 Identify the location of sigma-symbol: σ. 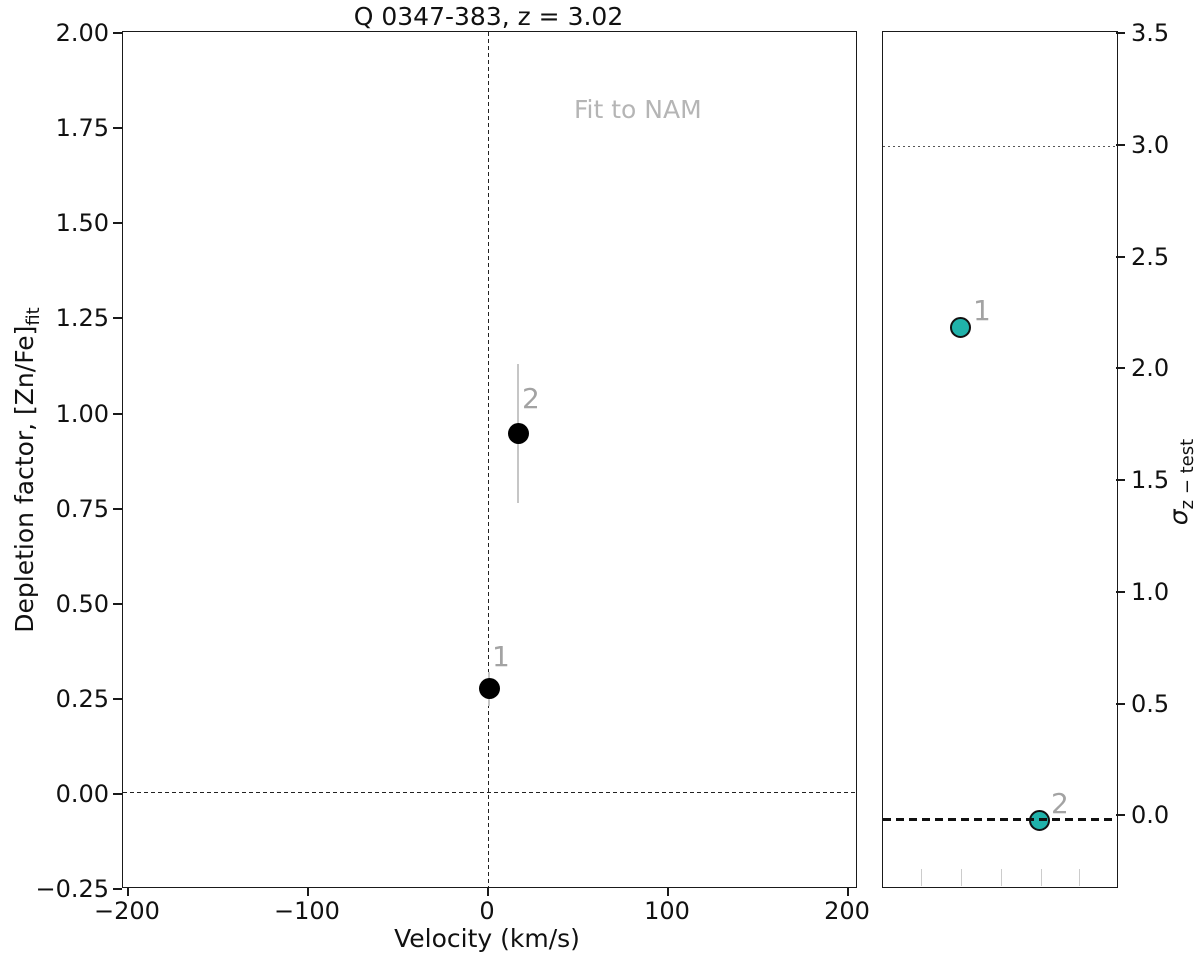
(1178, 517).